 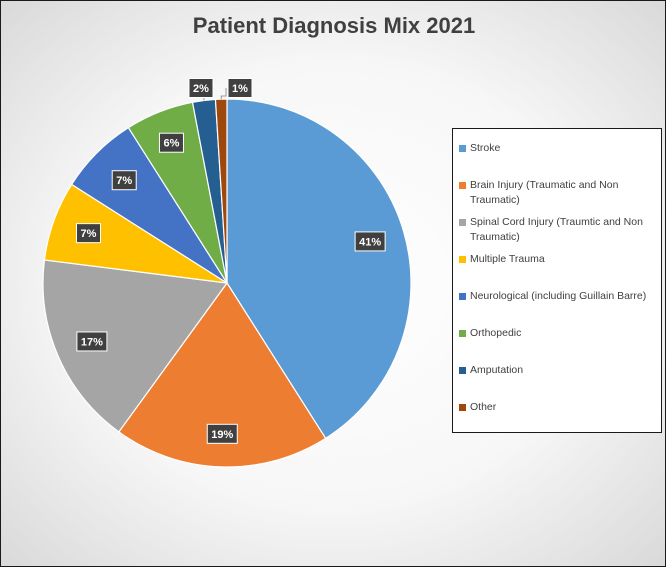 What do you see at coordinates (507, 259) in the screenshot?
I see `legend-label-3: Multiple Trauma` at bounding box center [507, 259].